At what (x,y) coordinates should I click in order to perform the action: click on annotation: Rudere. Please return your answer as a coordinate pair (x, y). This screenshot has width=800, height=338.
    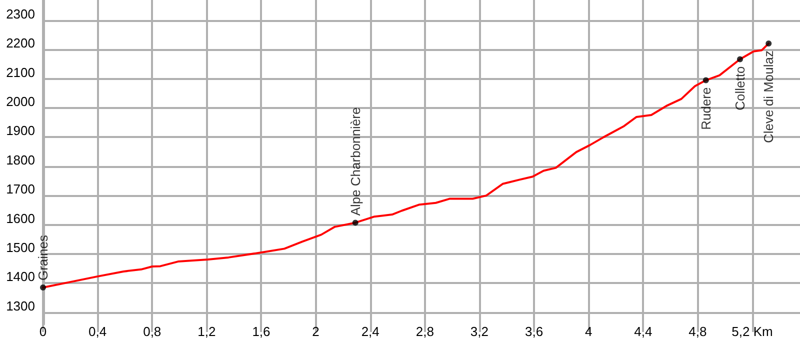
    Looking at the image, I should click on (706, 108).